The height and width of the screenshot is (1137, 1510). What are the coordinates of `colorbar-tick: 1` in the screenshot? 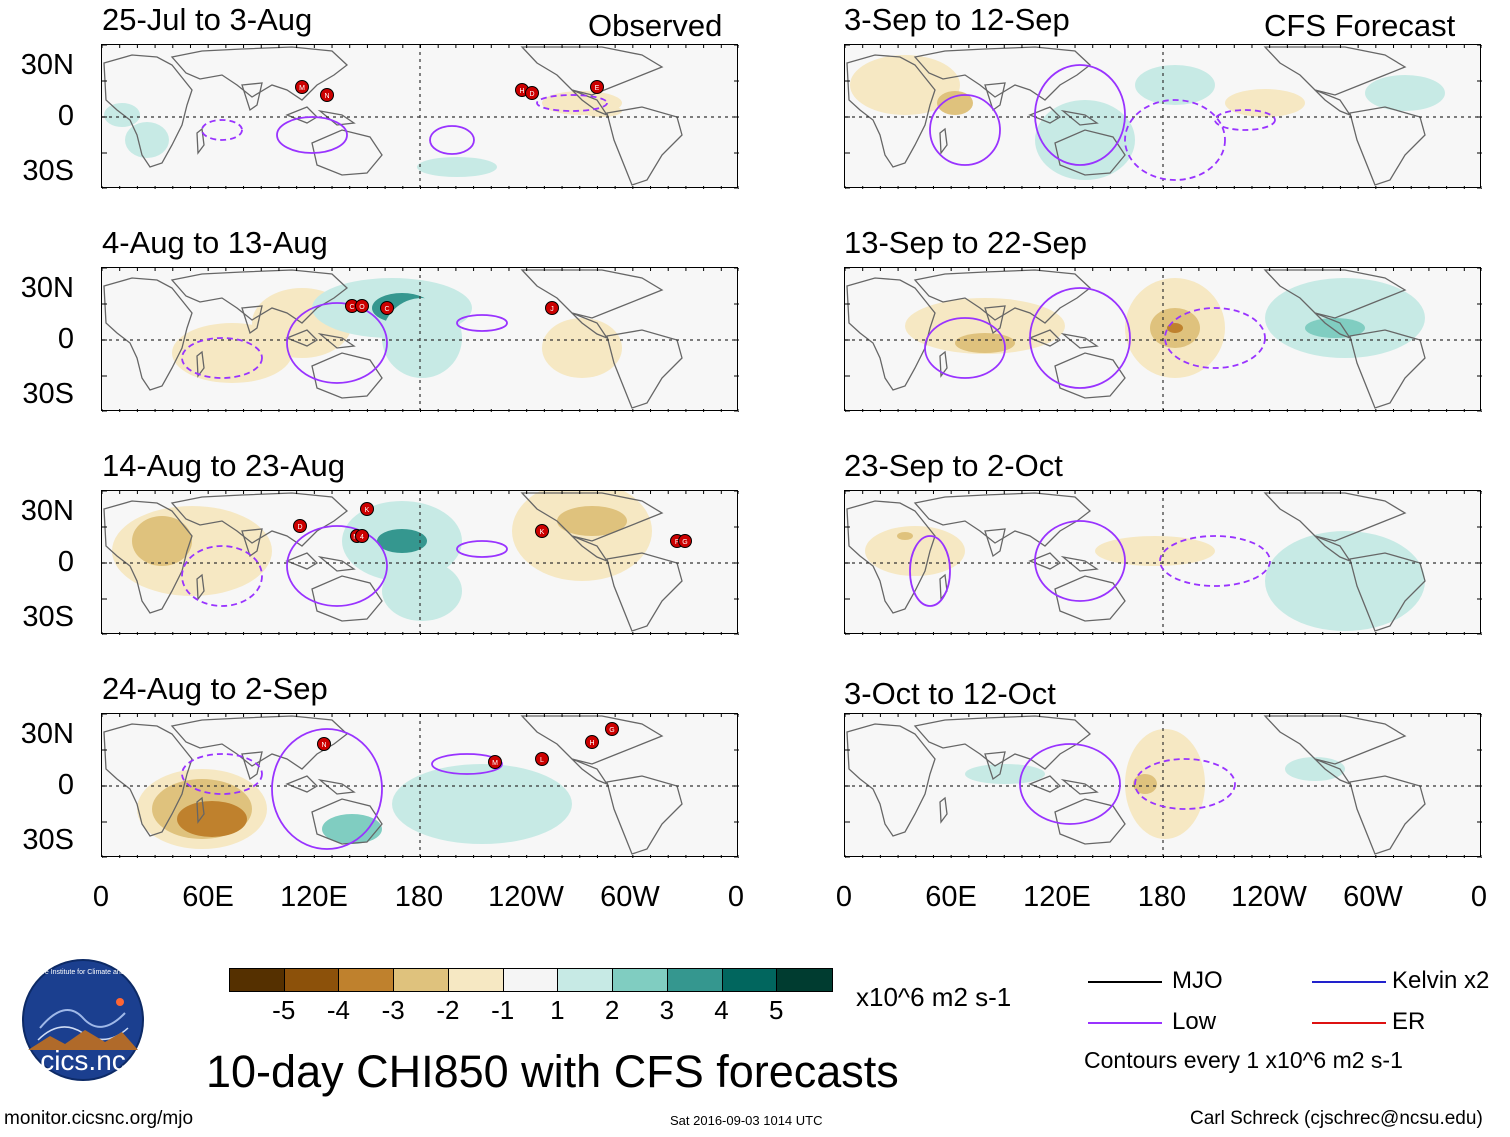 It's located at (557, 1010).